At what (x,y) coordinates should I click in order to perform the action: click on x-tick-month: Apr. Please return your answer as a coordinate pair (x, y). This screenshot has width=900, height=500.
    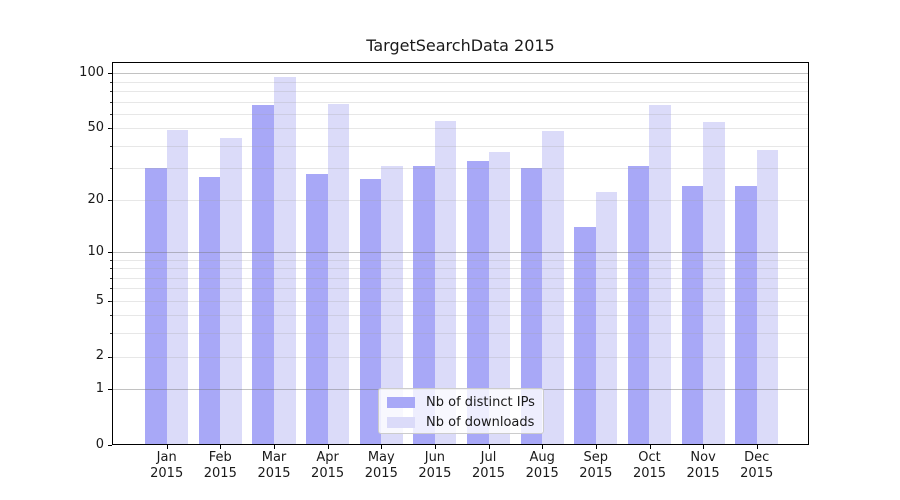
    Looking at the image, I should click on (327, 457).